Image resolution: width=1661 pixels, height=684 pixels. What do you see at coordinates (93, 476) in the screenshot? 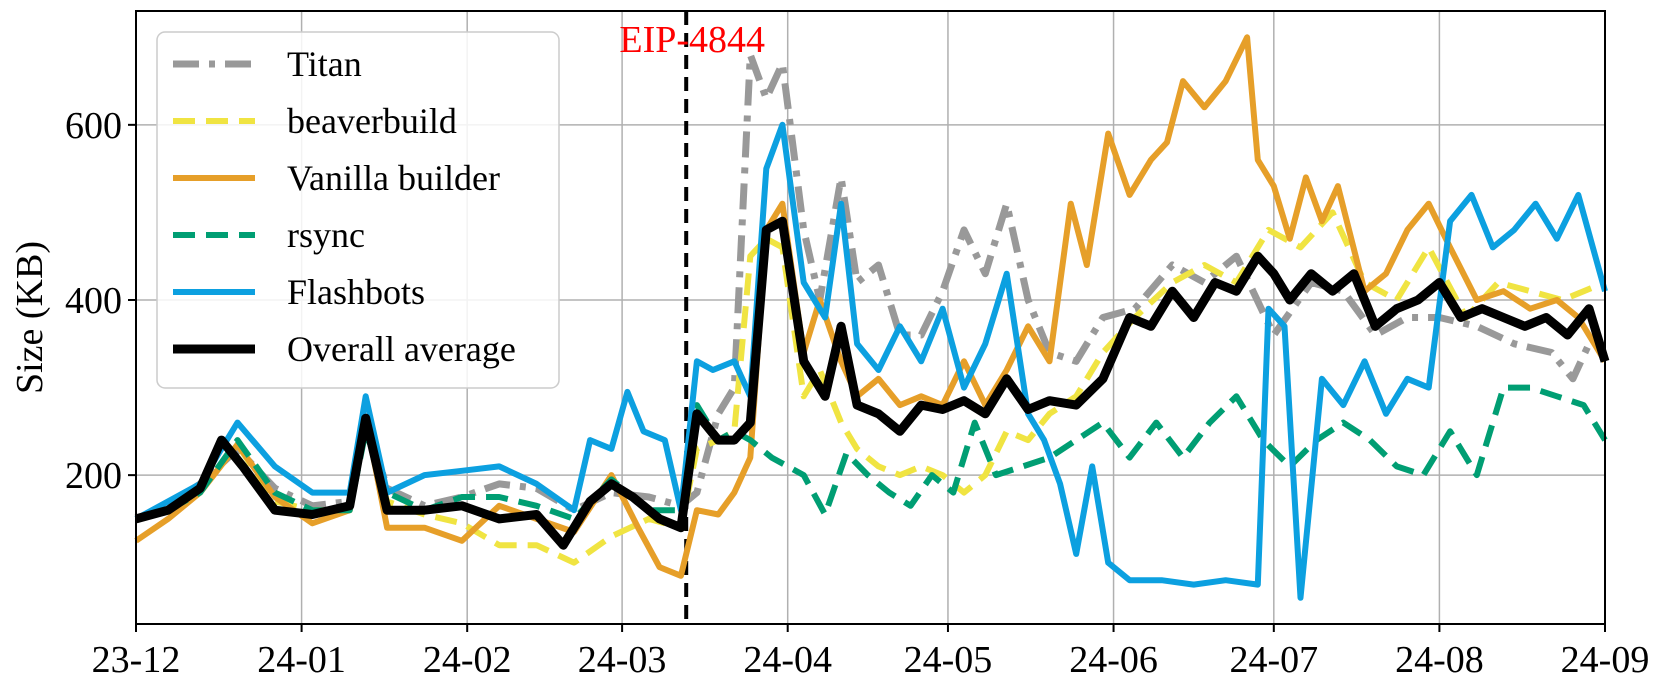
I see `y-tick-label: 200` at bounding box center [93, 476].